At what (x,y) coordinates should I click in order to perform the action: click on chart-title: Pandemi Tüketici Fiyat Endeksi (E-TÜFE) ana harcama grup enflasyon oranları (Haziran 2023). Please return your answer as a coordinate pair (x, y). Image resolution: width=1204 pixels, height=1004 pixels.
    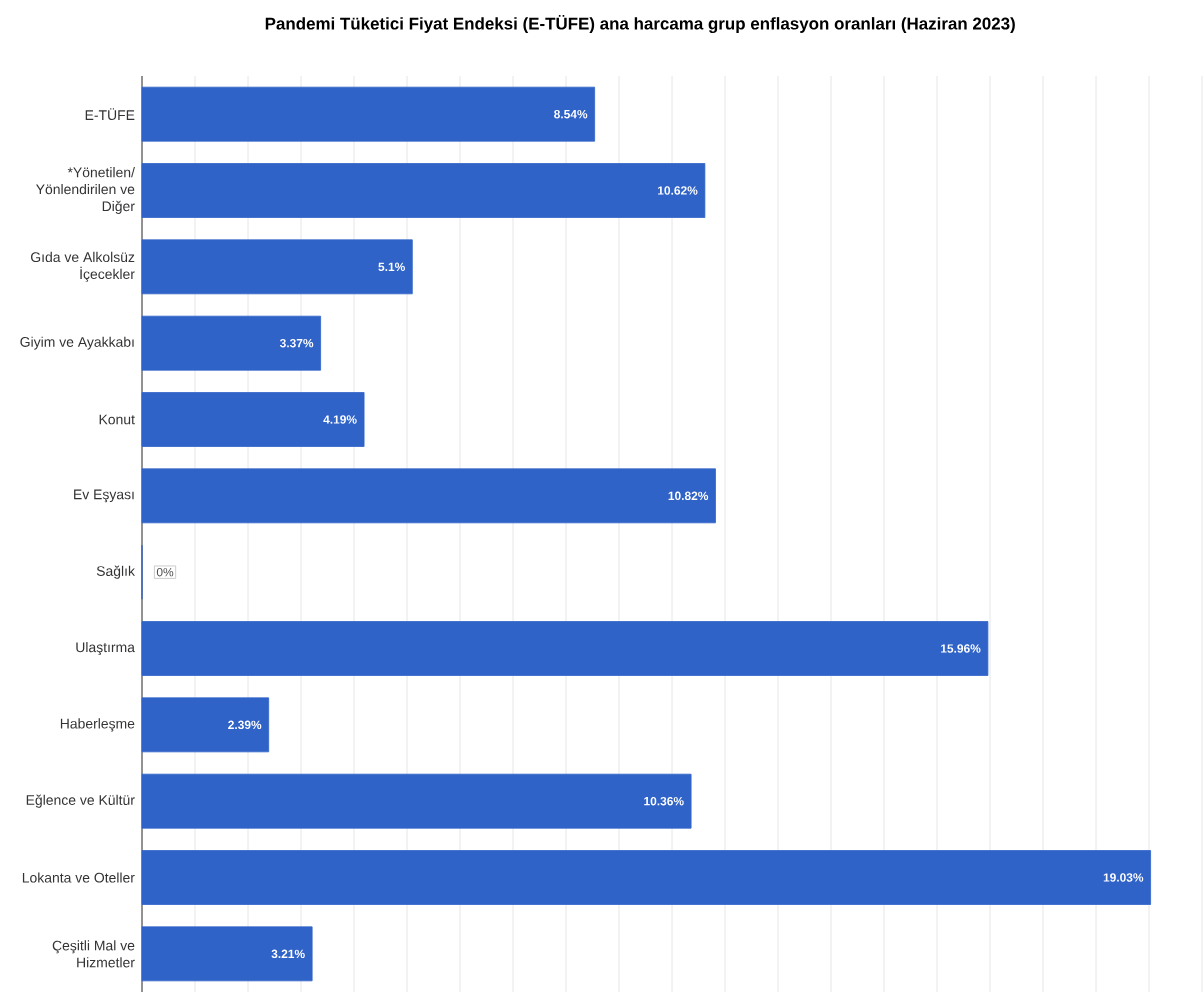
    Looking at the image, I should click on (640, 24).